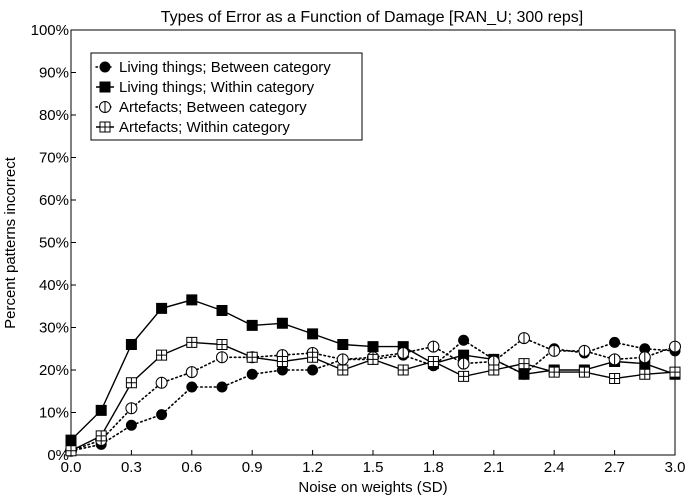 This screenshot has height=500, width=700. I want to click on x-axis-title: Noise on weights (SD), so click(372, 487).